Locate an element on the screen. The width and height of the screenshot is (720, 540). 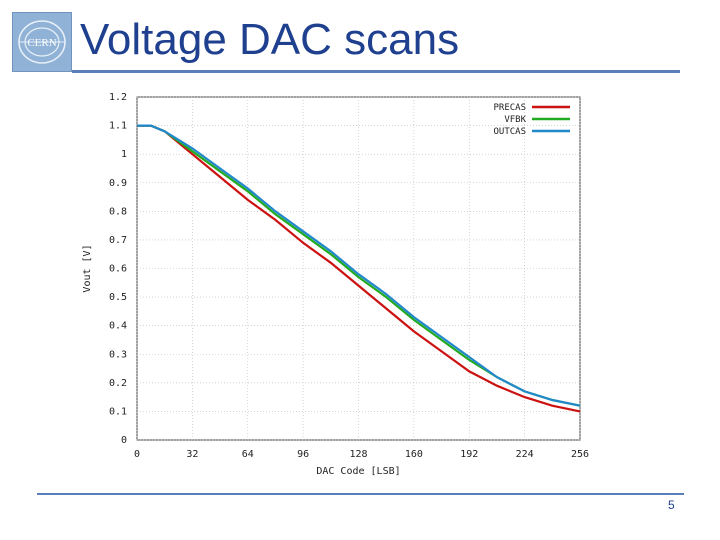
y-tick-label: 1.1 is located at coordinates (118, 126).